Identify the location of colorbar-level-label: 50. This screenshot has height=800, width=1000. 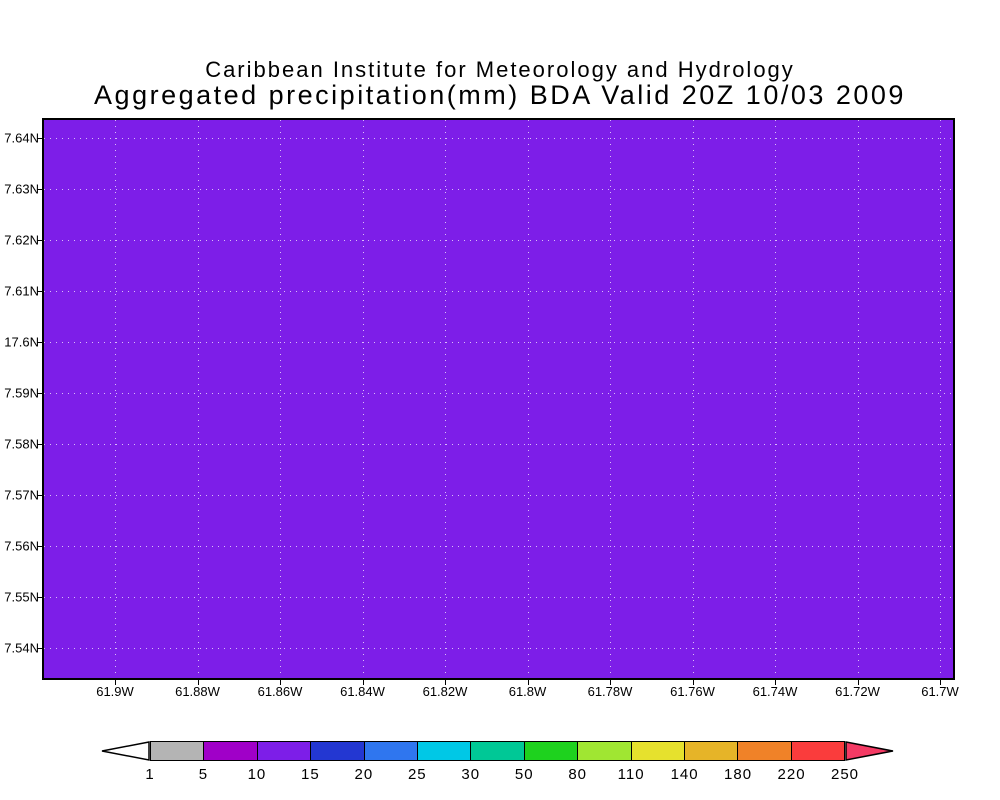
(524, 774).